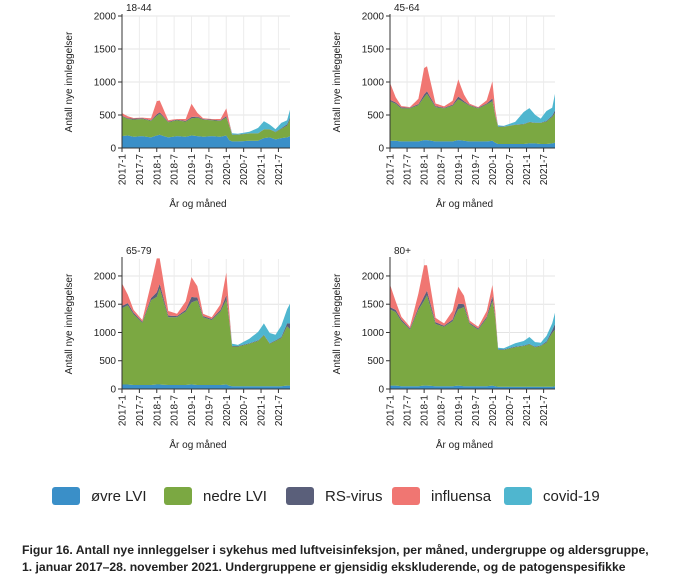 The width and height of the screenshot is (691, 586). Describe the element at coordinates (402, 251) in the screenshot. I see `panel-title: 80+` at that location.